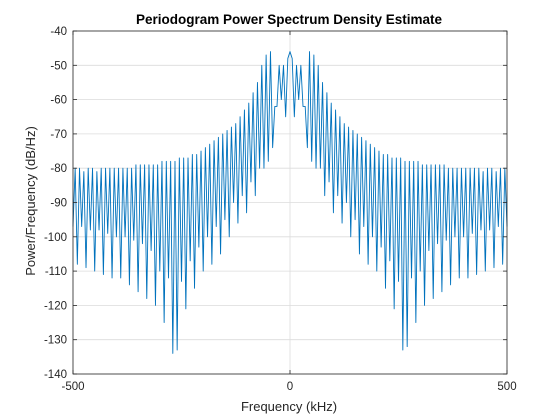  Describe the element at coordinates (55, 238) in the screenshot. I see `y-tick-label: -100` at that location.